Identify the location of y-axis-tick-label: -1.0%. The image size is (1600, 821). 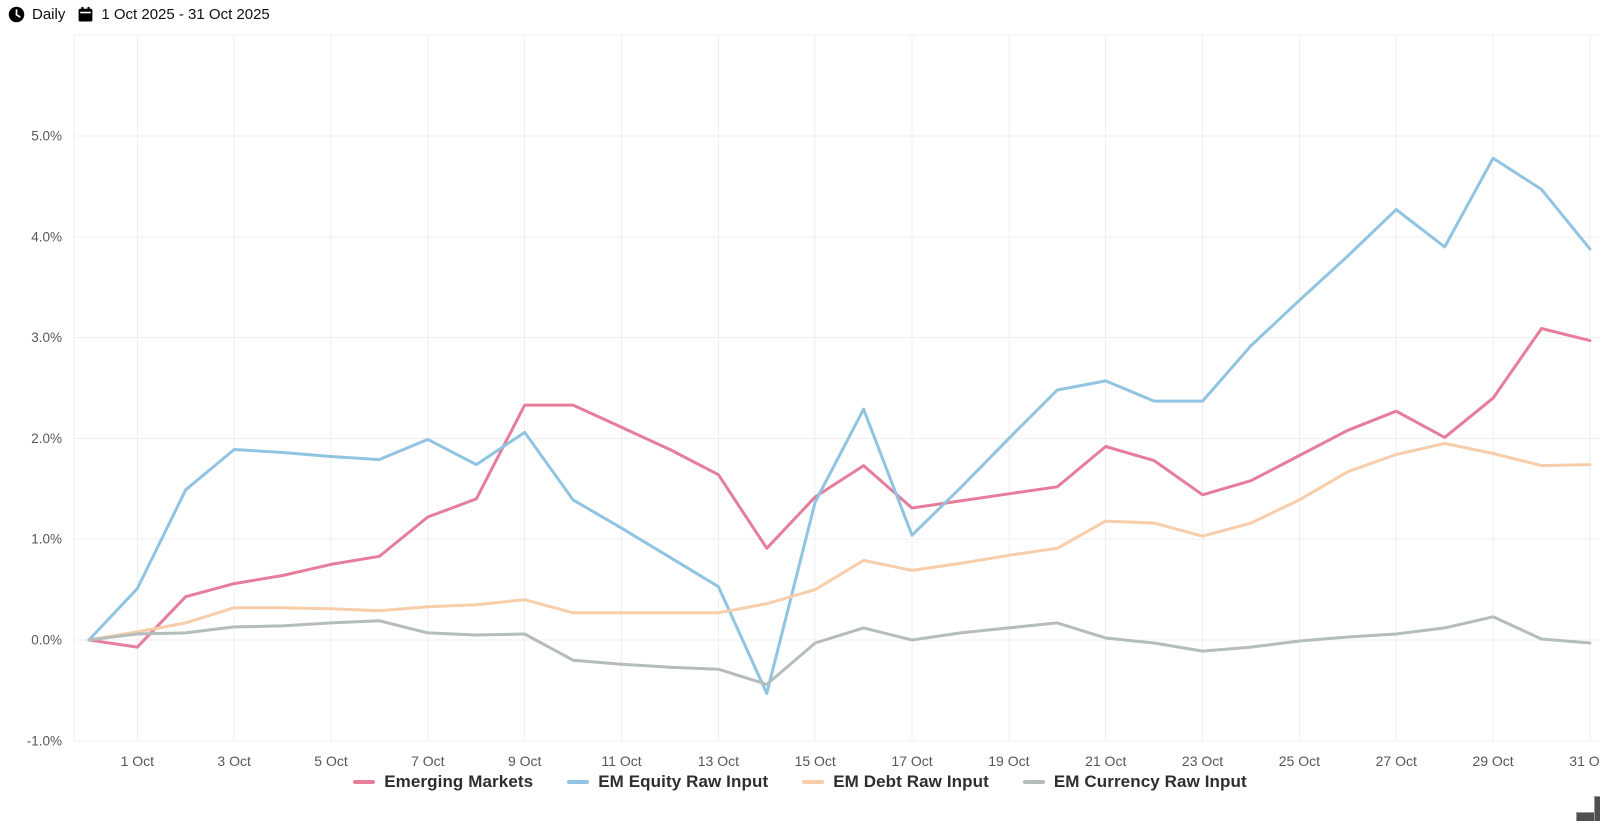
(44, 740).